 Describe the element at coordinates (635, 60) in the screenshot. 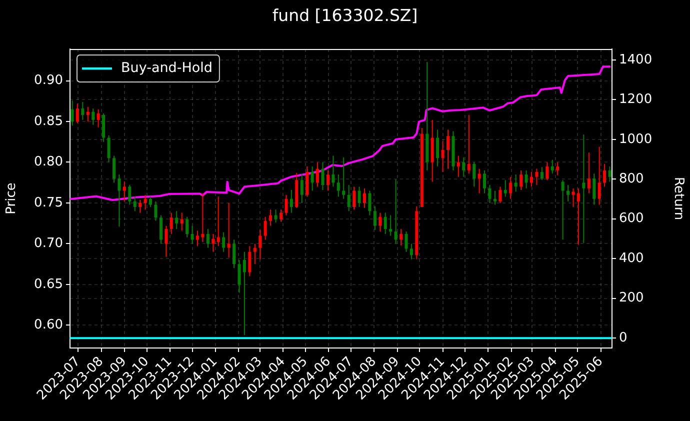

I see `y2-tick-label: 1400` at that location.